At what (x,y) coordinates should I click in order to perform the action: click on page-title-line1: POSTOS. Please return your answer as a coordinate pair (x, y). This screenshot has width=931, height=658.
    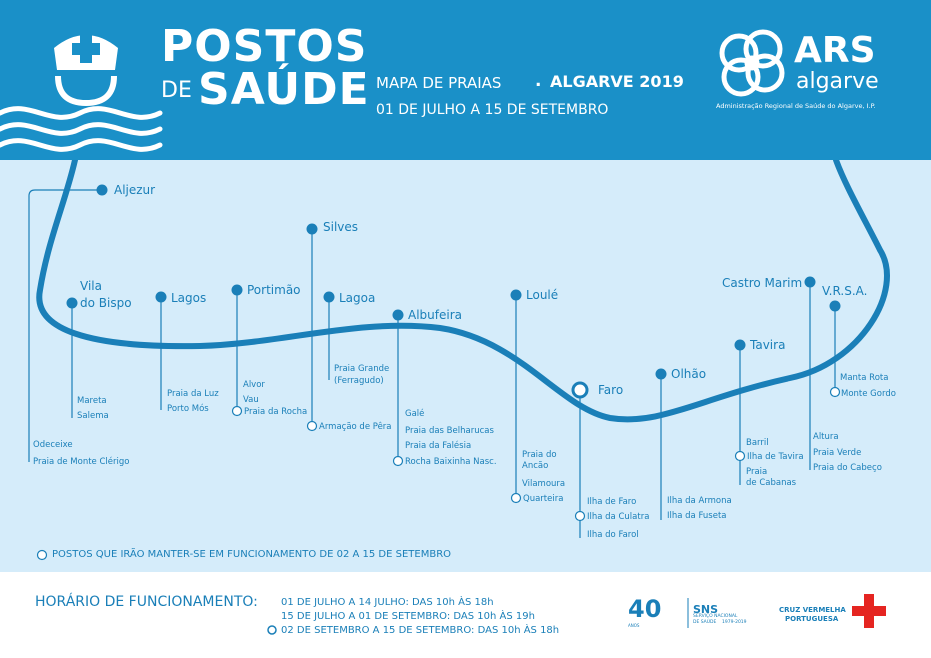
    Looking at the image, I should click on (264, 46).